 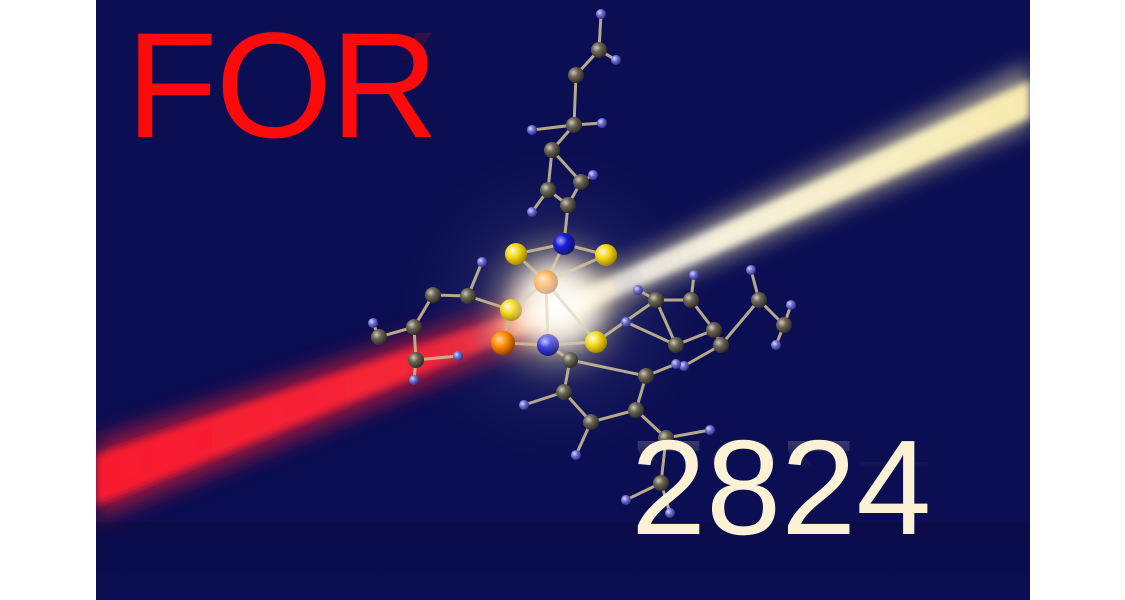 I want to click on headline-number: 2824, so click(x=781, y=487).